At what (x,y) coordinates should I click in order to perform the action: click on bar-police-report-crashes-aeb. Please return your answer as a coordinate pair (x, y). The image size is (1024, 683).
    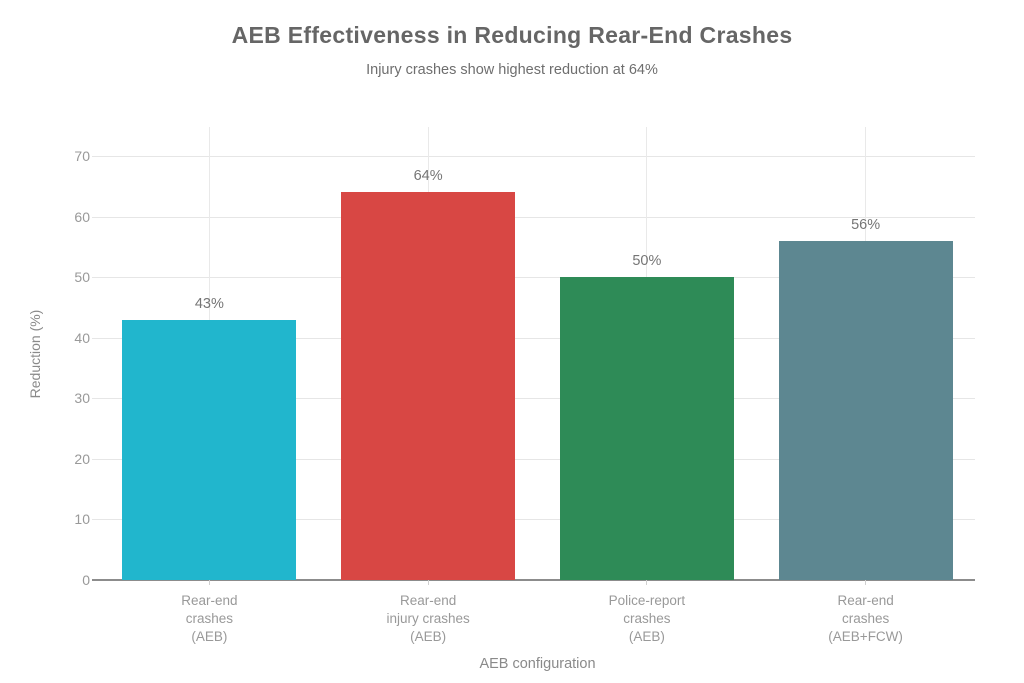
    Looking at the image, I should click on (646, 428).